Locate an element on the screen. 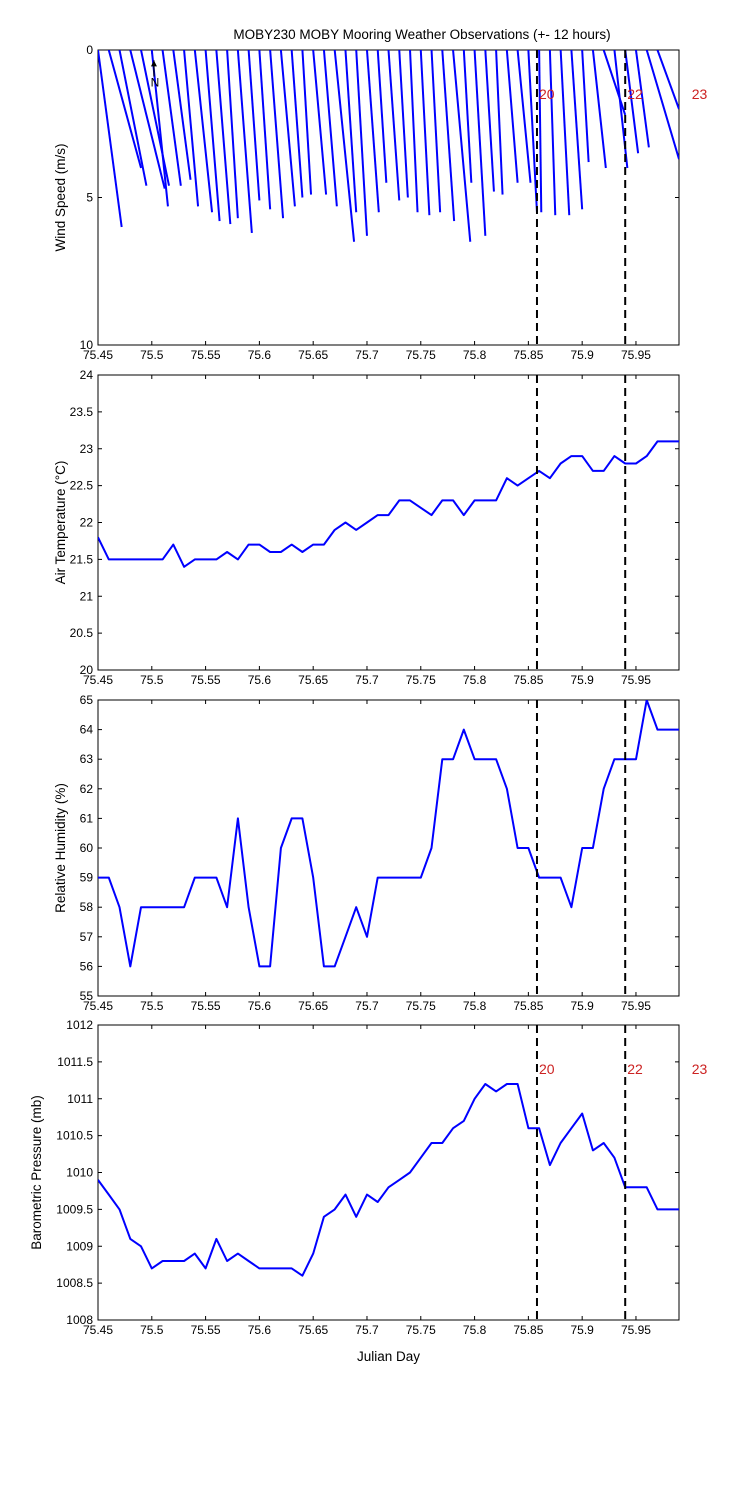 This screenshot has width=750, height=1500. y-tick-label: 62 is located at coordinates (87, 789).